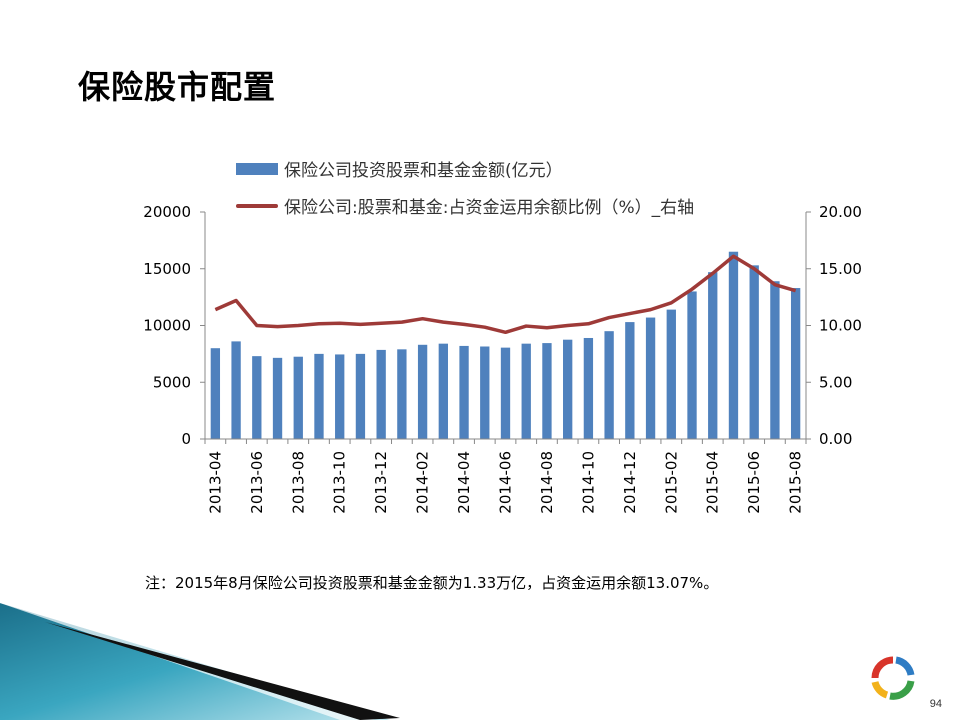 The width and height of the screenshot is (960, 720). Describe the element at coordinates (464, 482) in the screenshot. I see `x-tick-label: 2014-04` at that location.